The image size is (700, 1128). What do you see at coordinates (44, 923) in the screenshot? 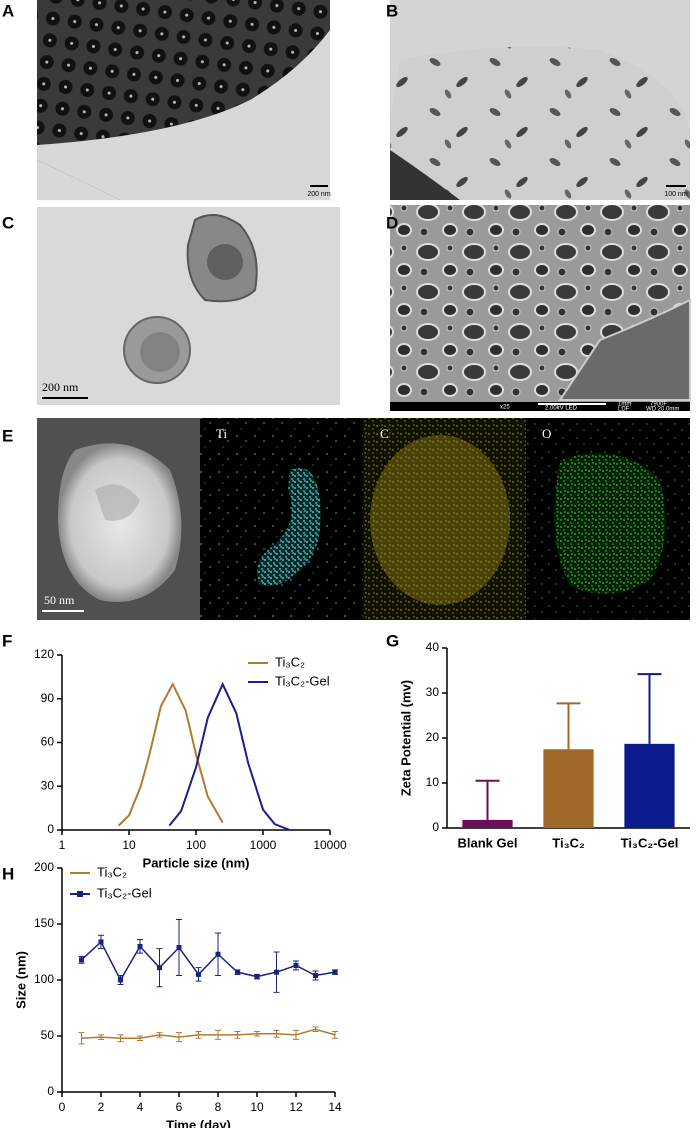
I see `y-tick-label: 150` at bounding box center [44, 923].